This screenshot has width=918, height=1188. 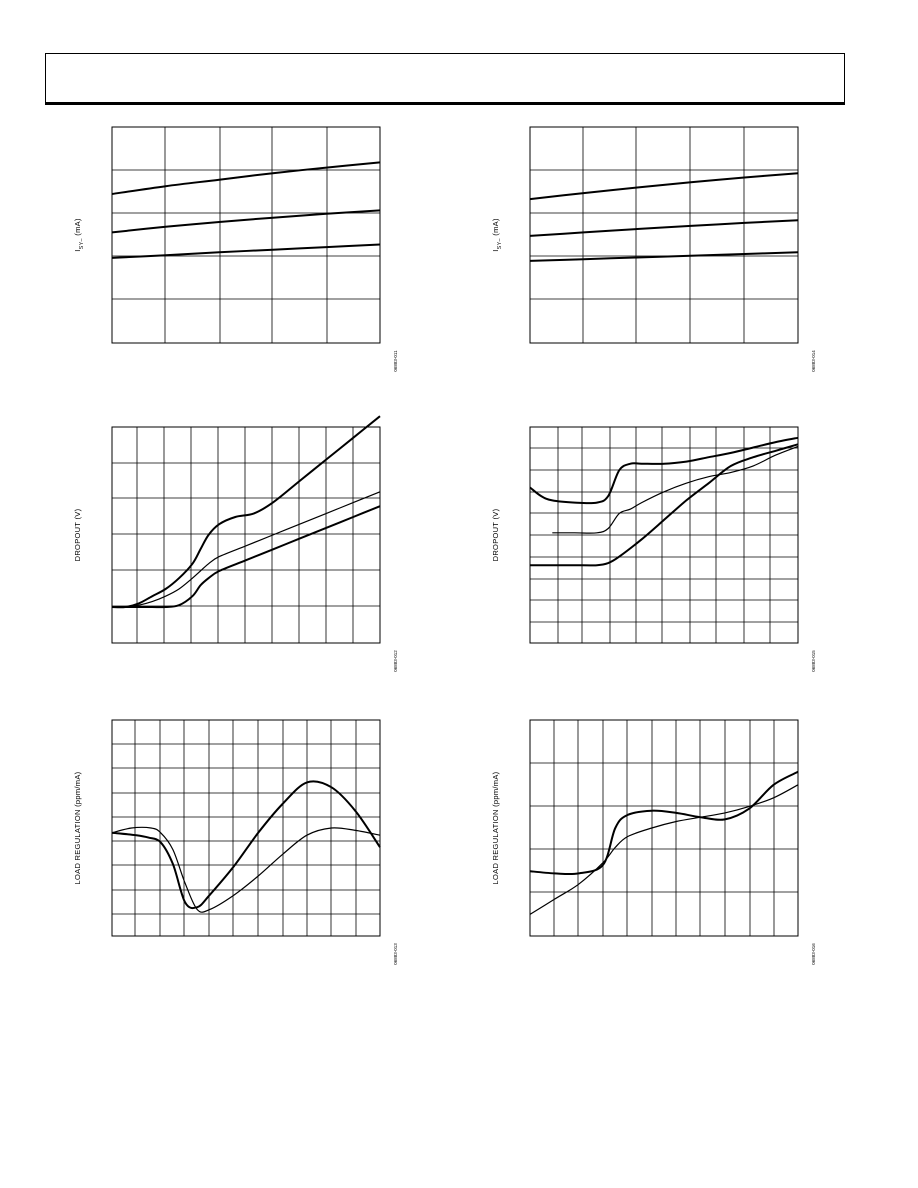 What do you see at coordinates (497, 235) in the screenshot?
I see `chart-2-ylabel: ISY– (mA)` at bounding box center [497, 235].